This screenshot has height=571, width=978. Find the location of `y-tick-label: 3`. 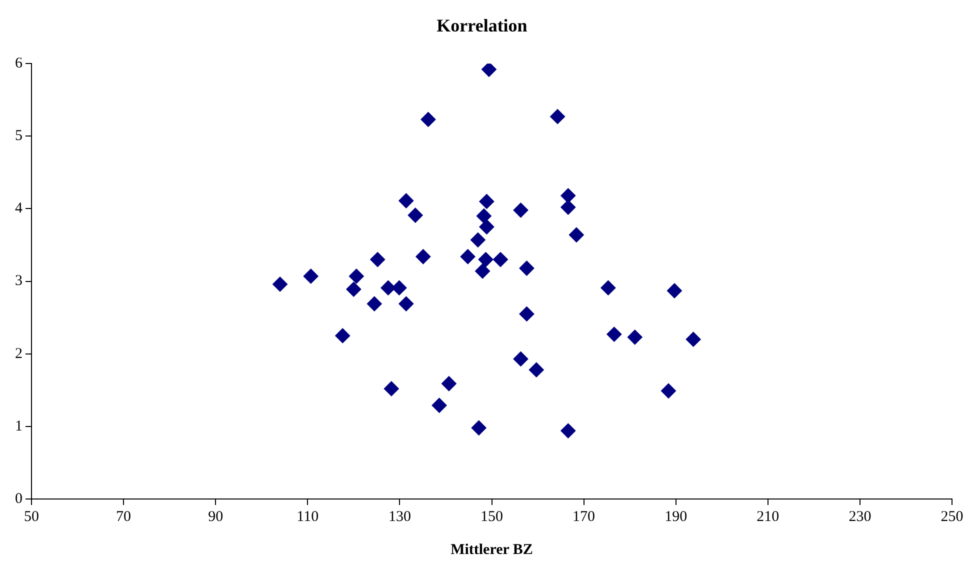

y-tick-label: 3 is located at coordinates (18, 281).